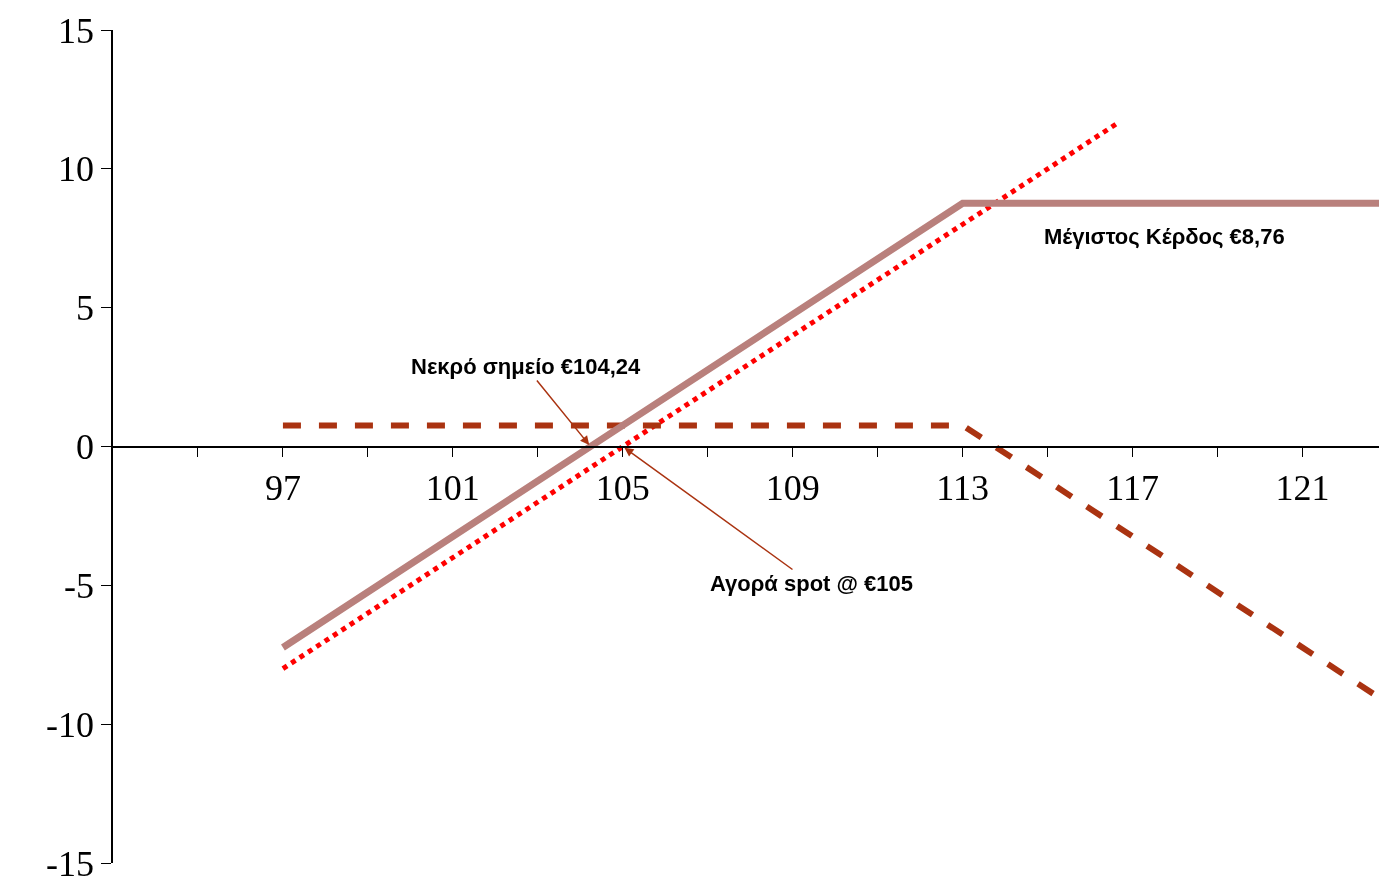  Describe the element at coordinates (70, 724) in the screenshot. I see `y-tick-label: -10` at that location.